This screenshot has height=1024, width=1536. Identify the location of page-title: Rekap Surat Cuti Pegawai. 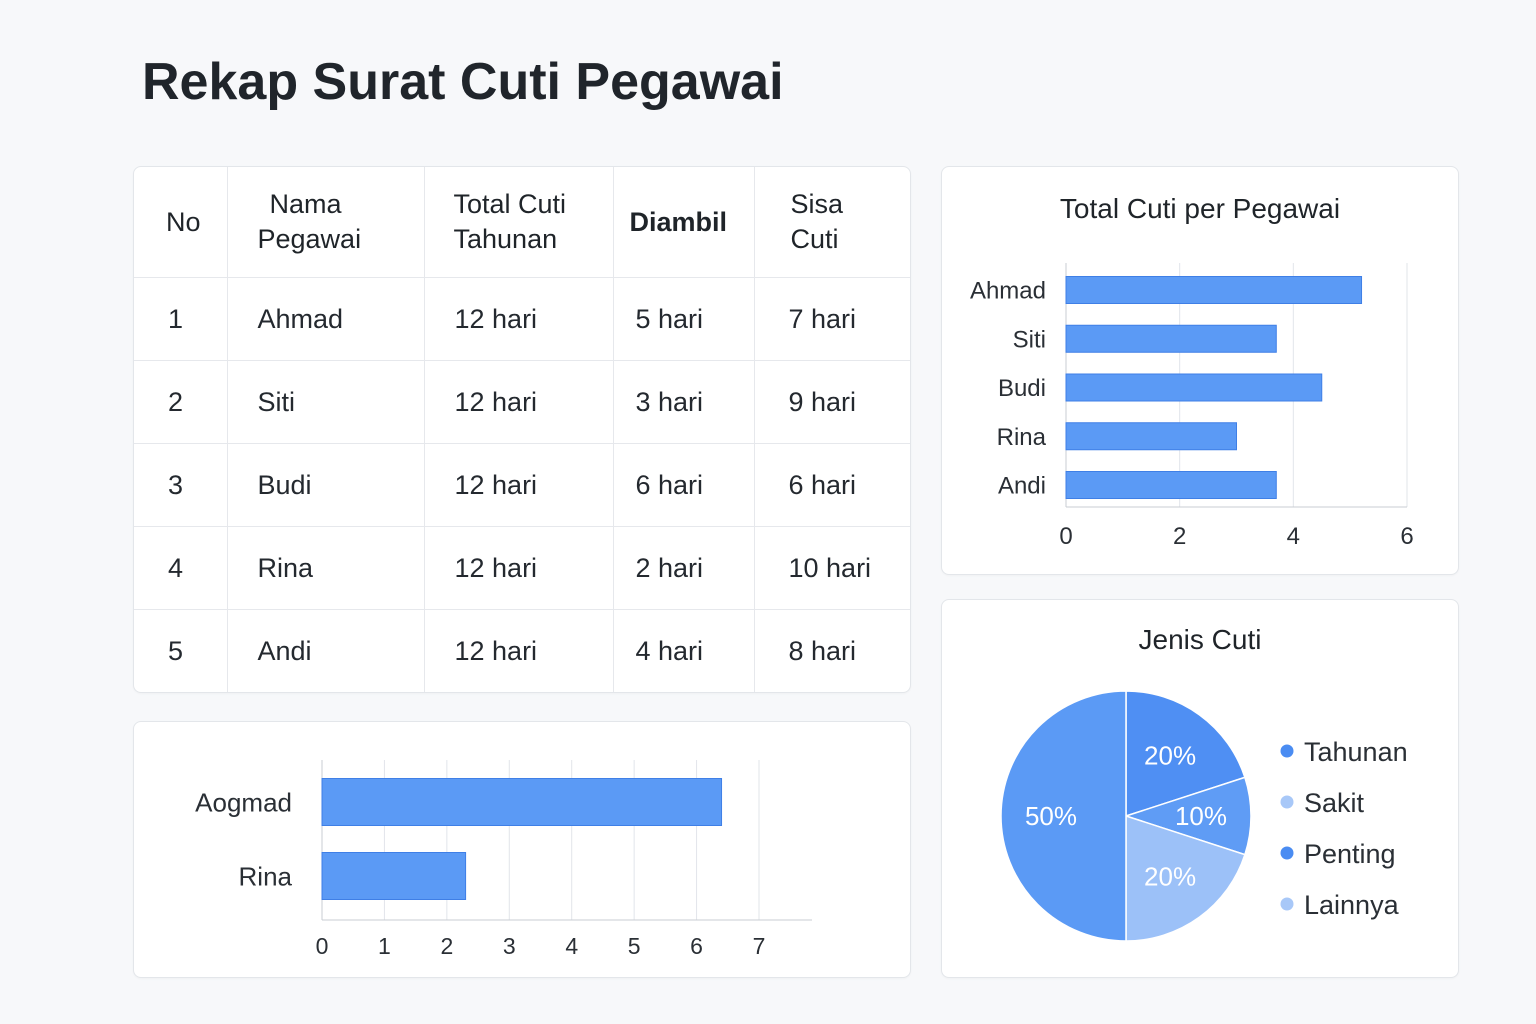
(463, 82).